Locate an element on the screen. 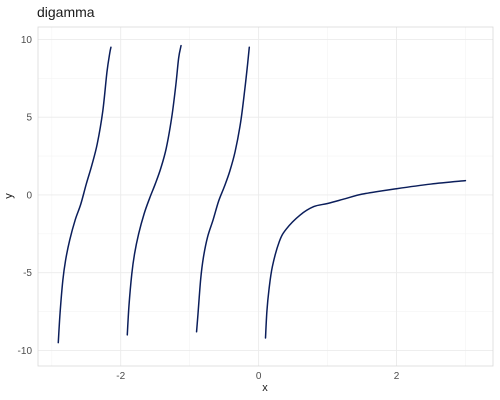 This screenshot has height=400, width=500. y-tick-label: -10 is located at coordinates (25, 351).